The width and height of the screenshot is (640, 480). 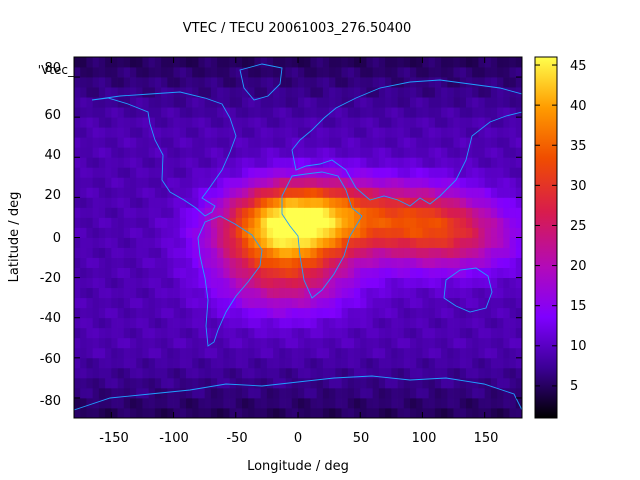 I want to click on coastline-antarctica, so click(x=298, y=393).